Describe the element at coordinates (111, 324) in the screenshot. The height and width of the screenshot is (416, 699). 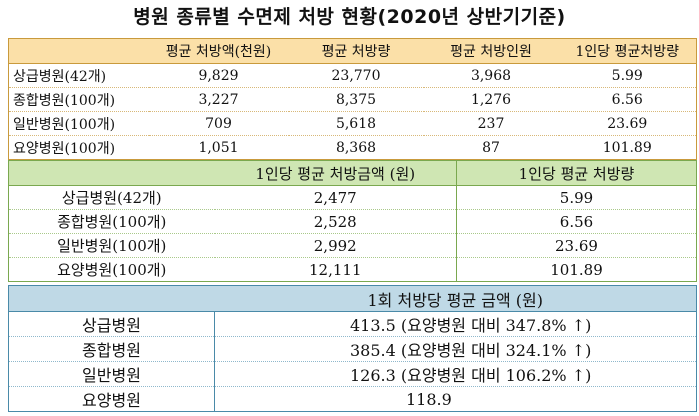
I see `row-label: 상급병원` at that location.